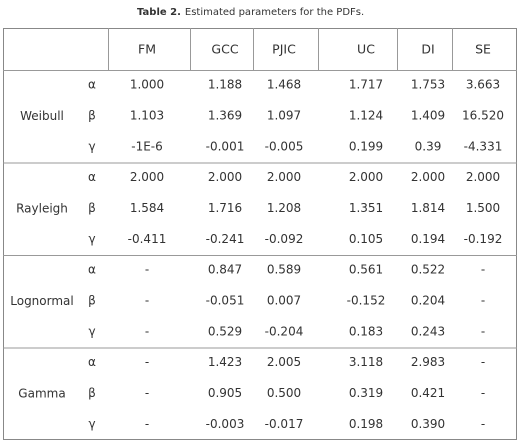 The image size is (521, 447). I want to click on cell-value: 0.39, so click(428, 147).